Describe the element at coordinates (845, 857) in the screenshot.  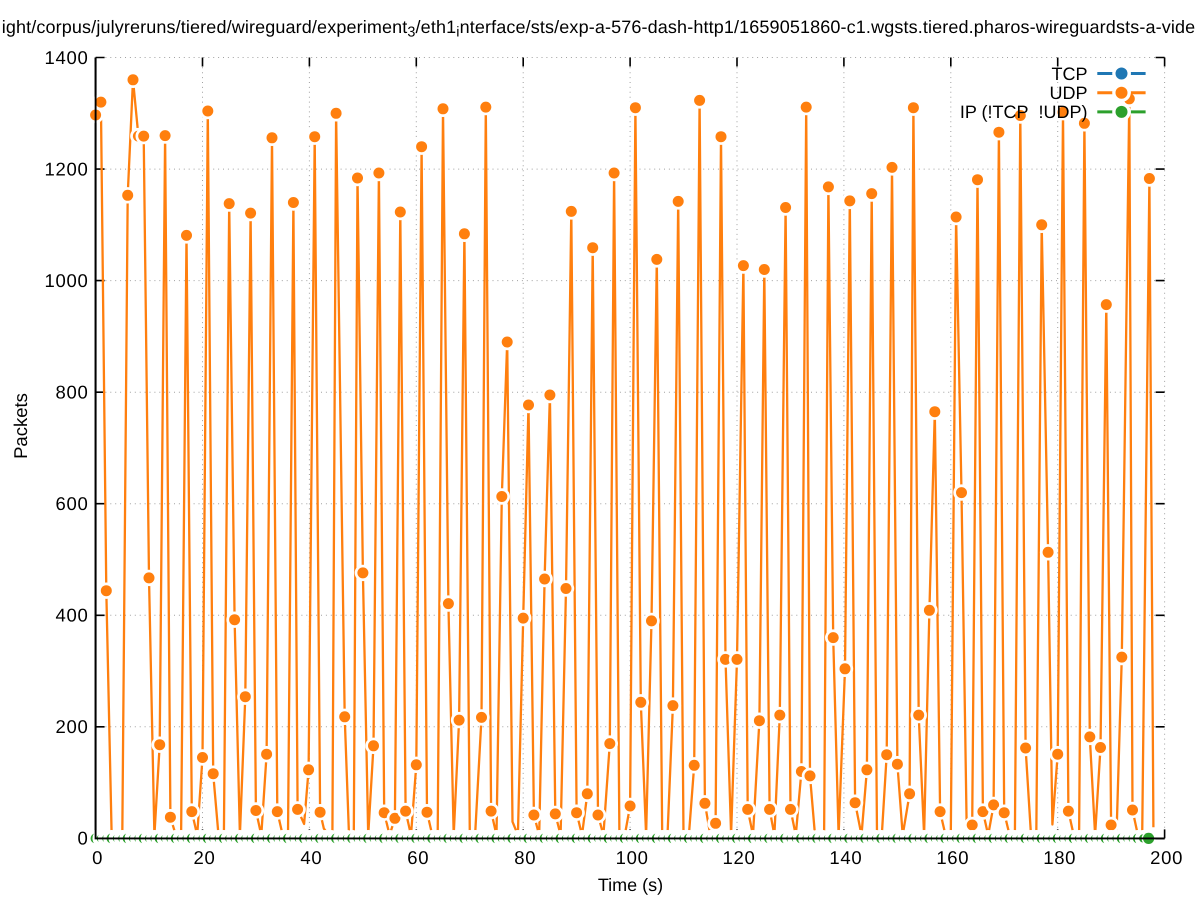
I see `svg-text: 140` at that location.